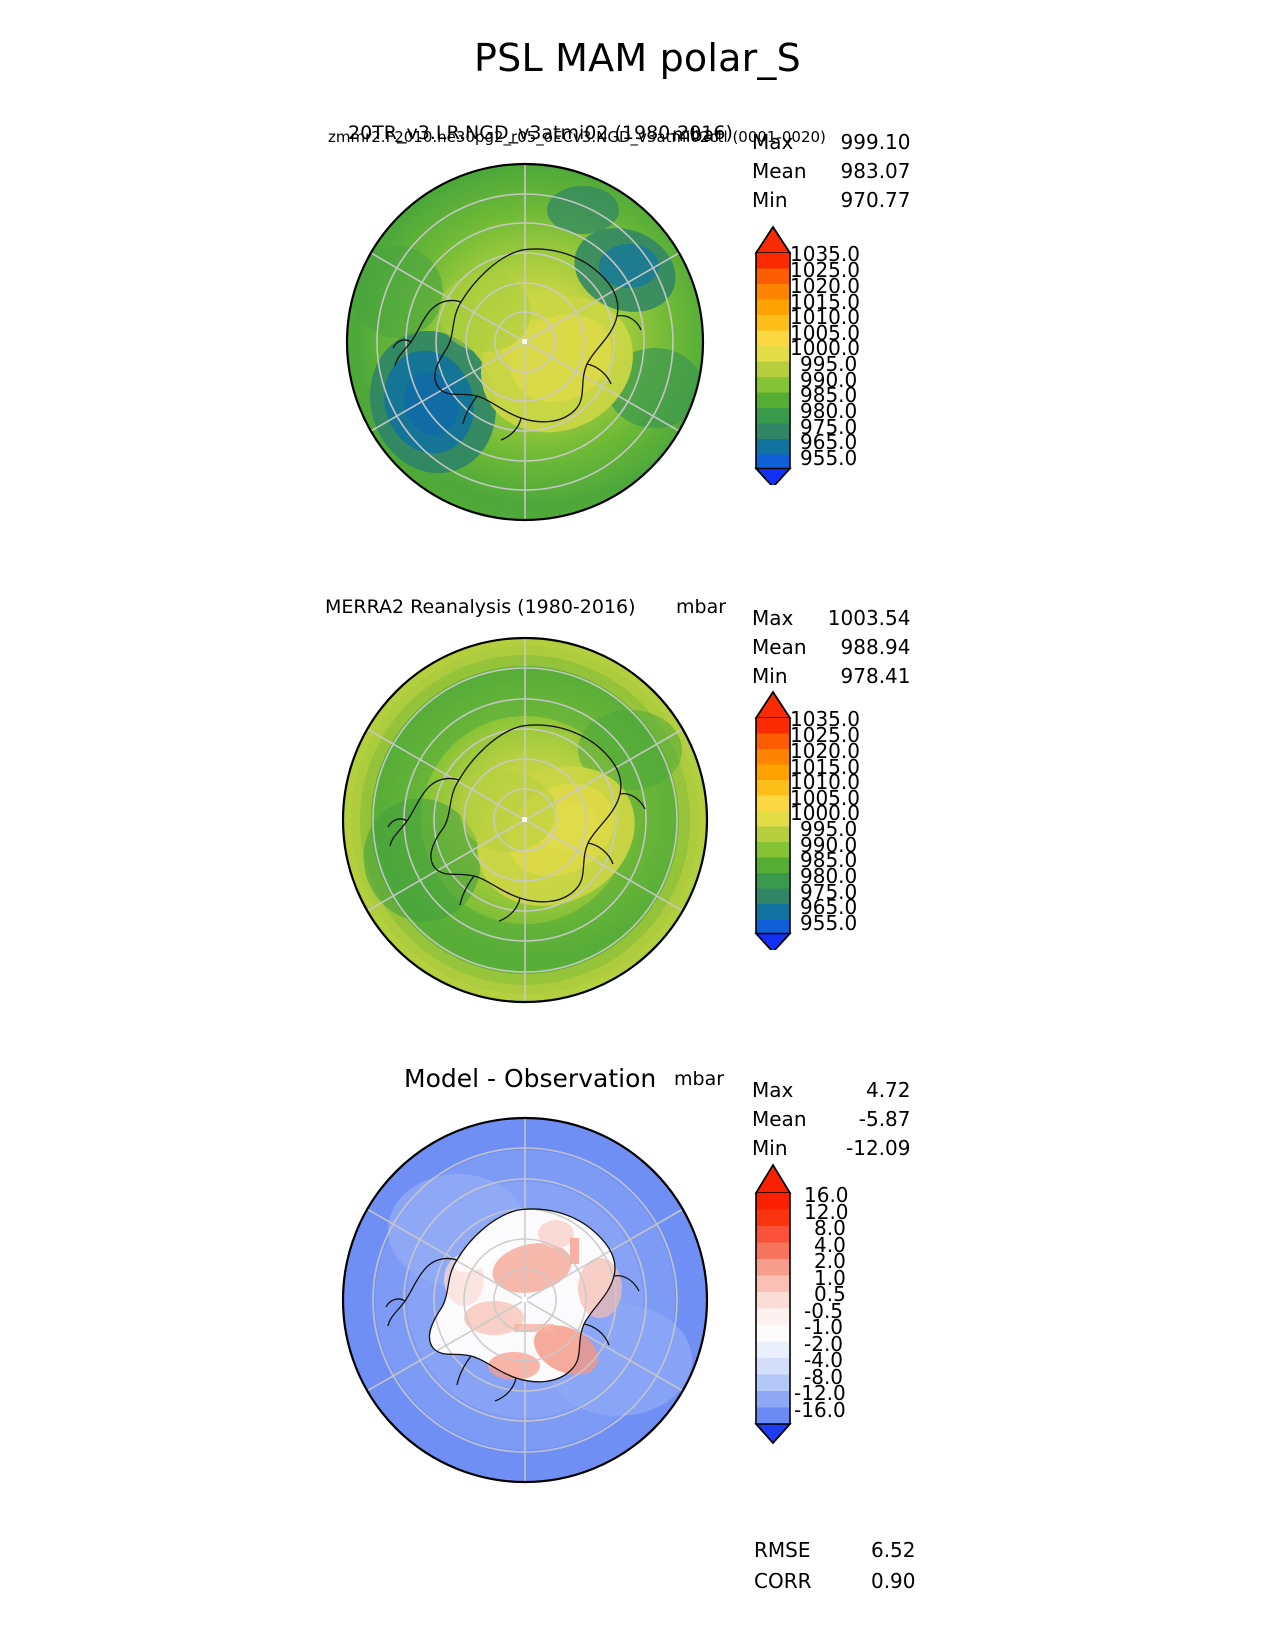 This screenshot has height=1650, width=1275. I want to click on panel-difference-stats: Max 4.72 Mean -5.87 Min -12.09, so click(831, 1119).